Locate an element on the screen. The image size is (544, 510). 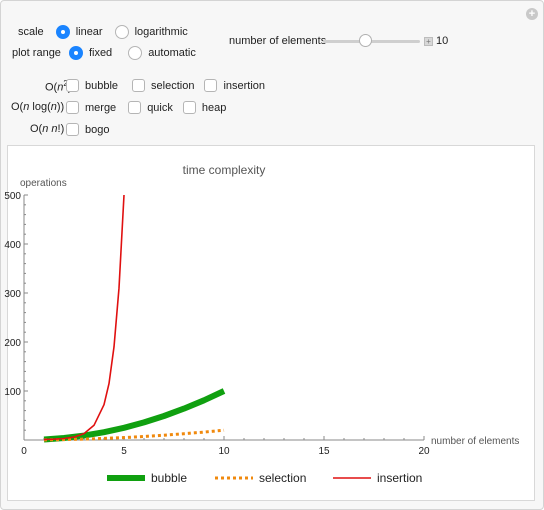
bubble-checkbox-label: bubble is located at coordinates (102, 85).